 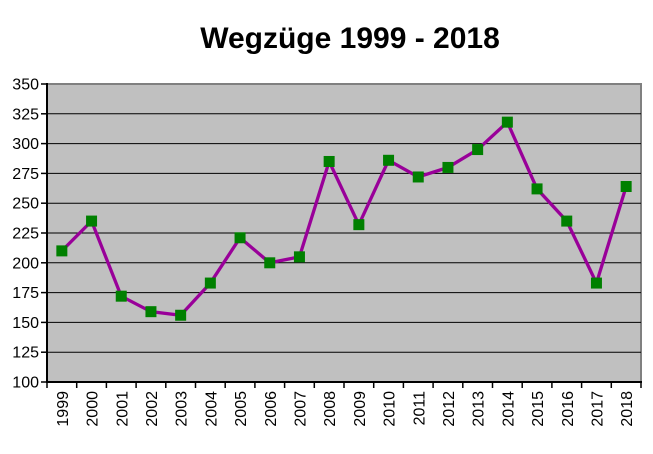 What do you see at coordinates (25, 204) in the screenshot?
I see `y-axis-label: 250` at bounding box center [25, 204].